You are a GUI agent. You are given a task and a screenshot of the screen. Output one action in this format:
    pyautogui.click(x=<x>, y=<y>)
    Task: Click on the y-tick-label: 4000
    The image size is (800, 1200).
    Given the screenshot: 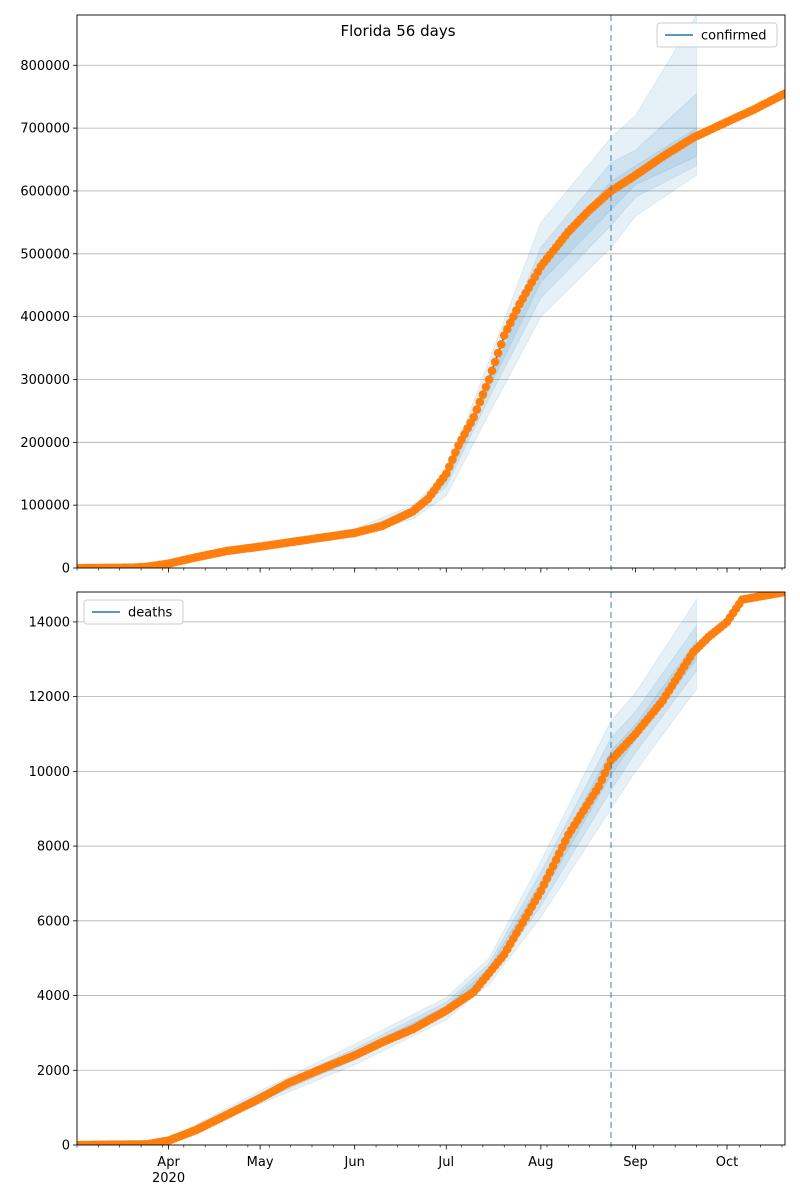 What is the action you would take?
    pyautogui.click(x=53, y=996)
    